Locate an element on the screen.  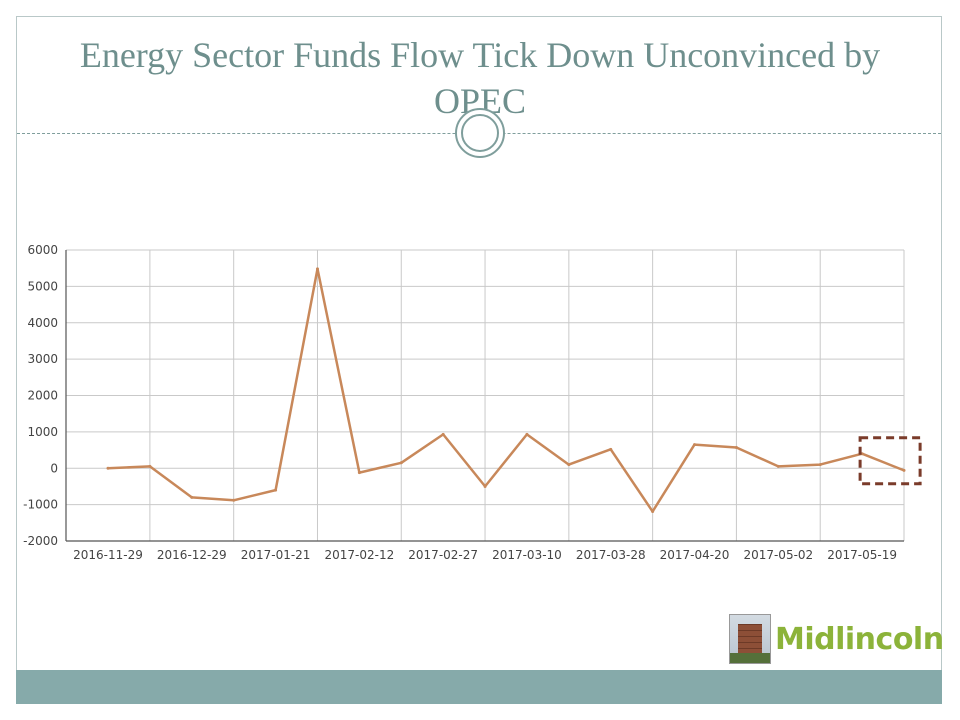
y-tick-label: 2000 is located at coordinates (42, 396).